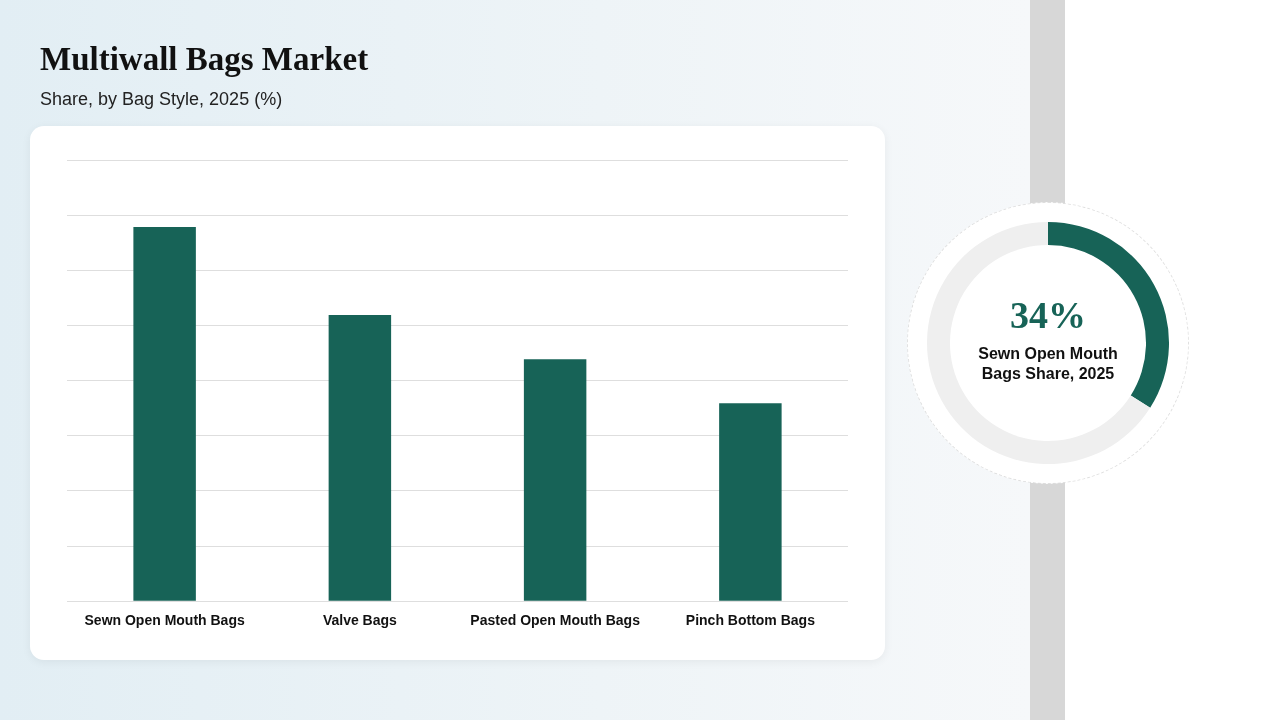 The width and height of the screenshot is (1280, 720). Describe the element at coordinates (164, 620) in the screenshot. I see `x-tick-label: Sewn Open Mouth Bags` at that location.